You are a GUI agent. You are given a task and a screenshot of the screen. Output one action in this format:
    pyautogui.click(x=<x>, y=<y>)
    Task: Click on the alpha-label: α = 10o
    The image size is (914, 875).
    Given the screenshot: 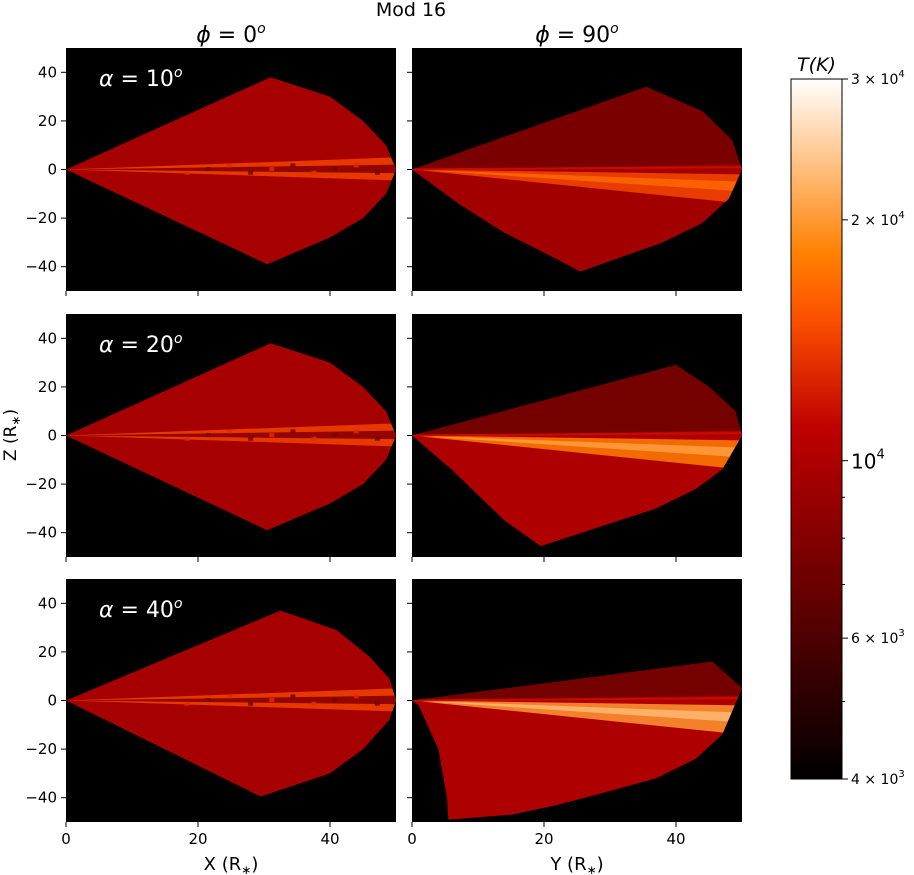 What is the action you would take?
    pyautogui.click(x=141, y=78)
    